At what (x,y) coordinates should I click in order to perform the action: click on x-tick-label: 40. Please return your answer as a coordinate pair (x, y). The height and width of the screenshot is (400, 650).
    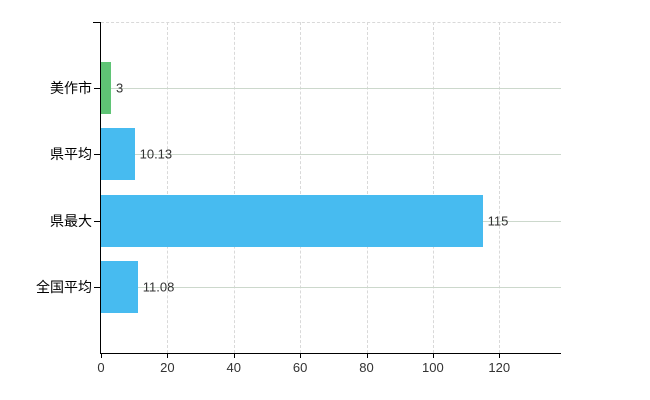
    Looking at the image, I should click on (233, 367).